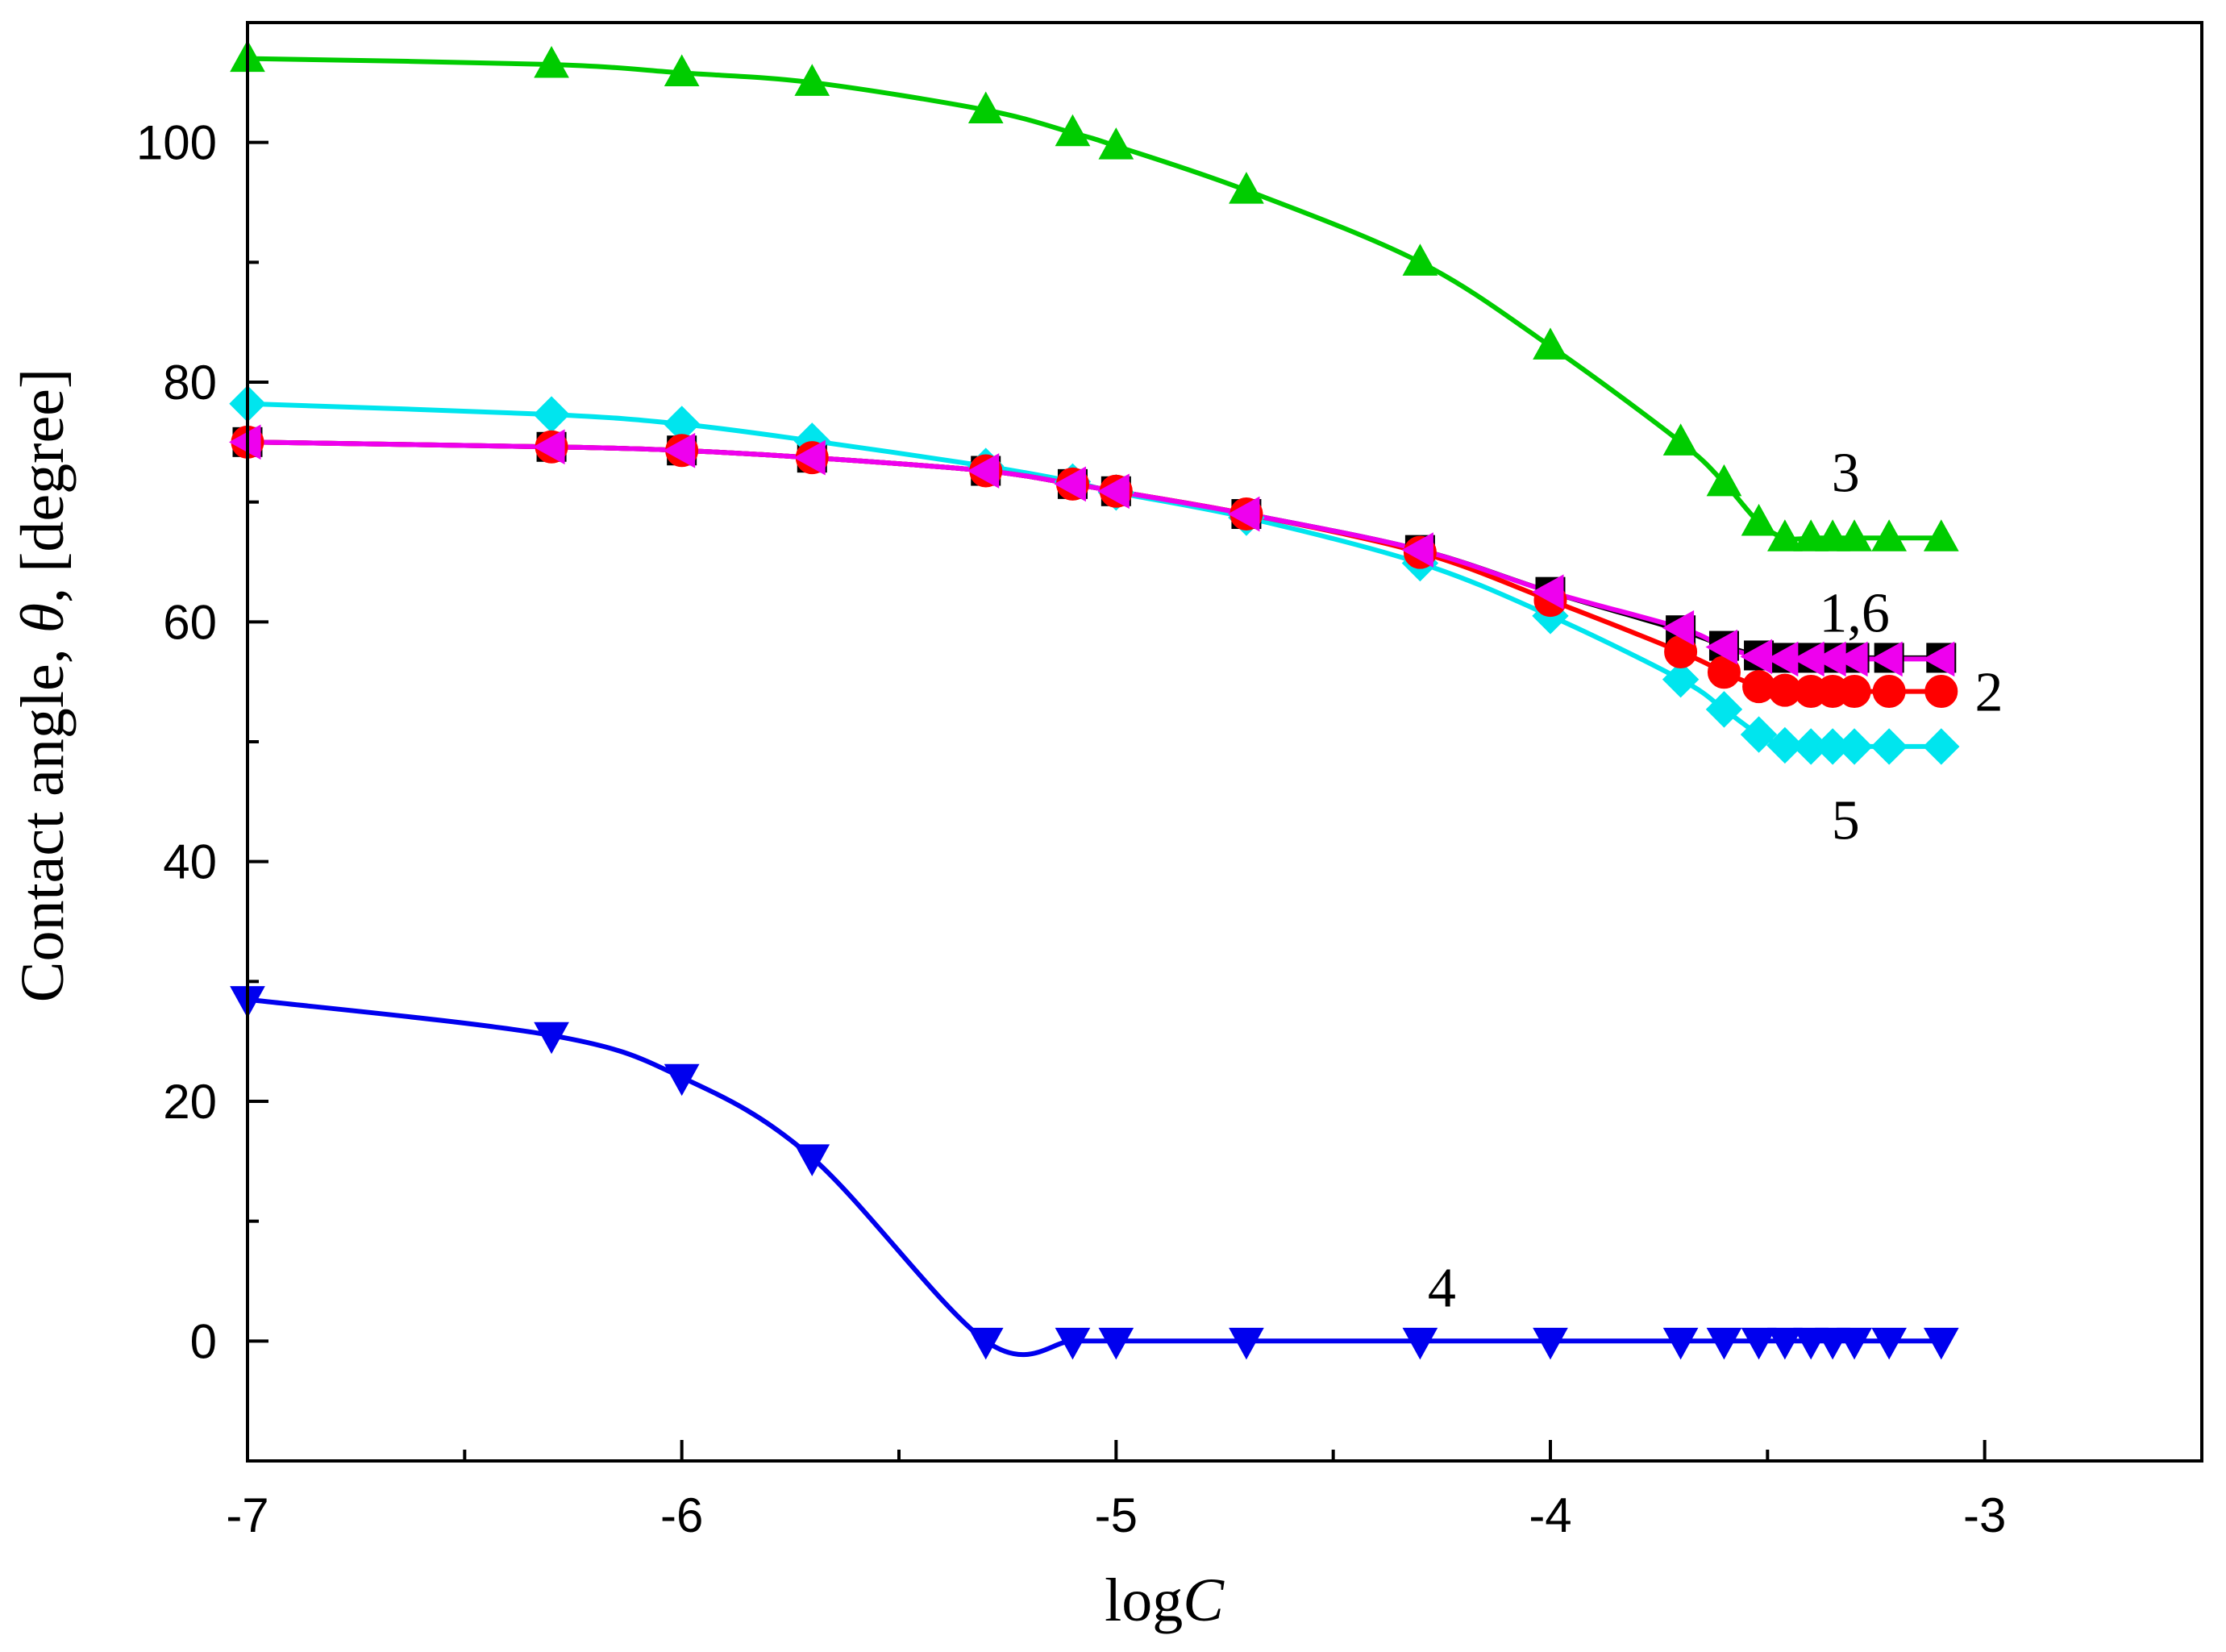 This screenshot has width=2226, height=1652. I want to click on x-tick-label: -6, so click(681, 1515).